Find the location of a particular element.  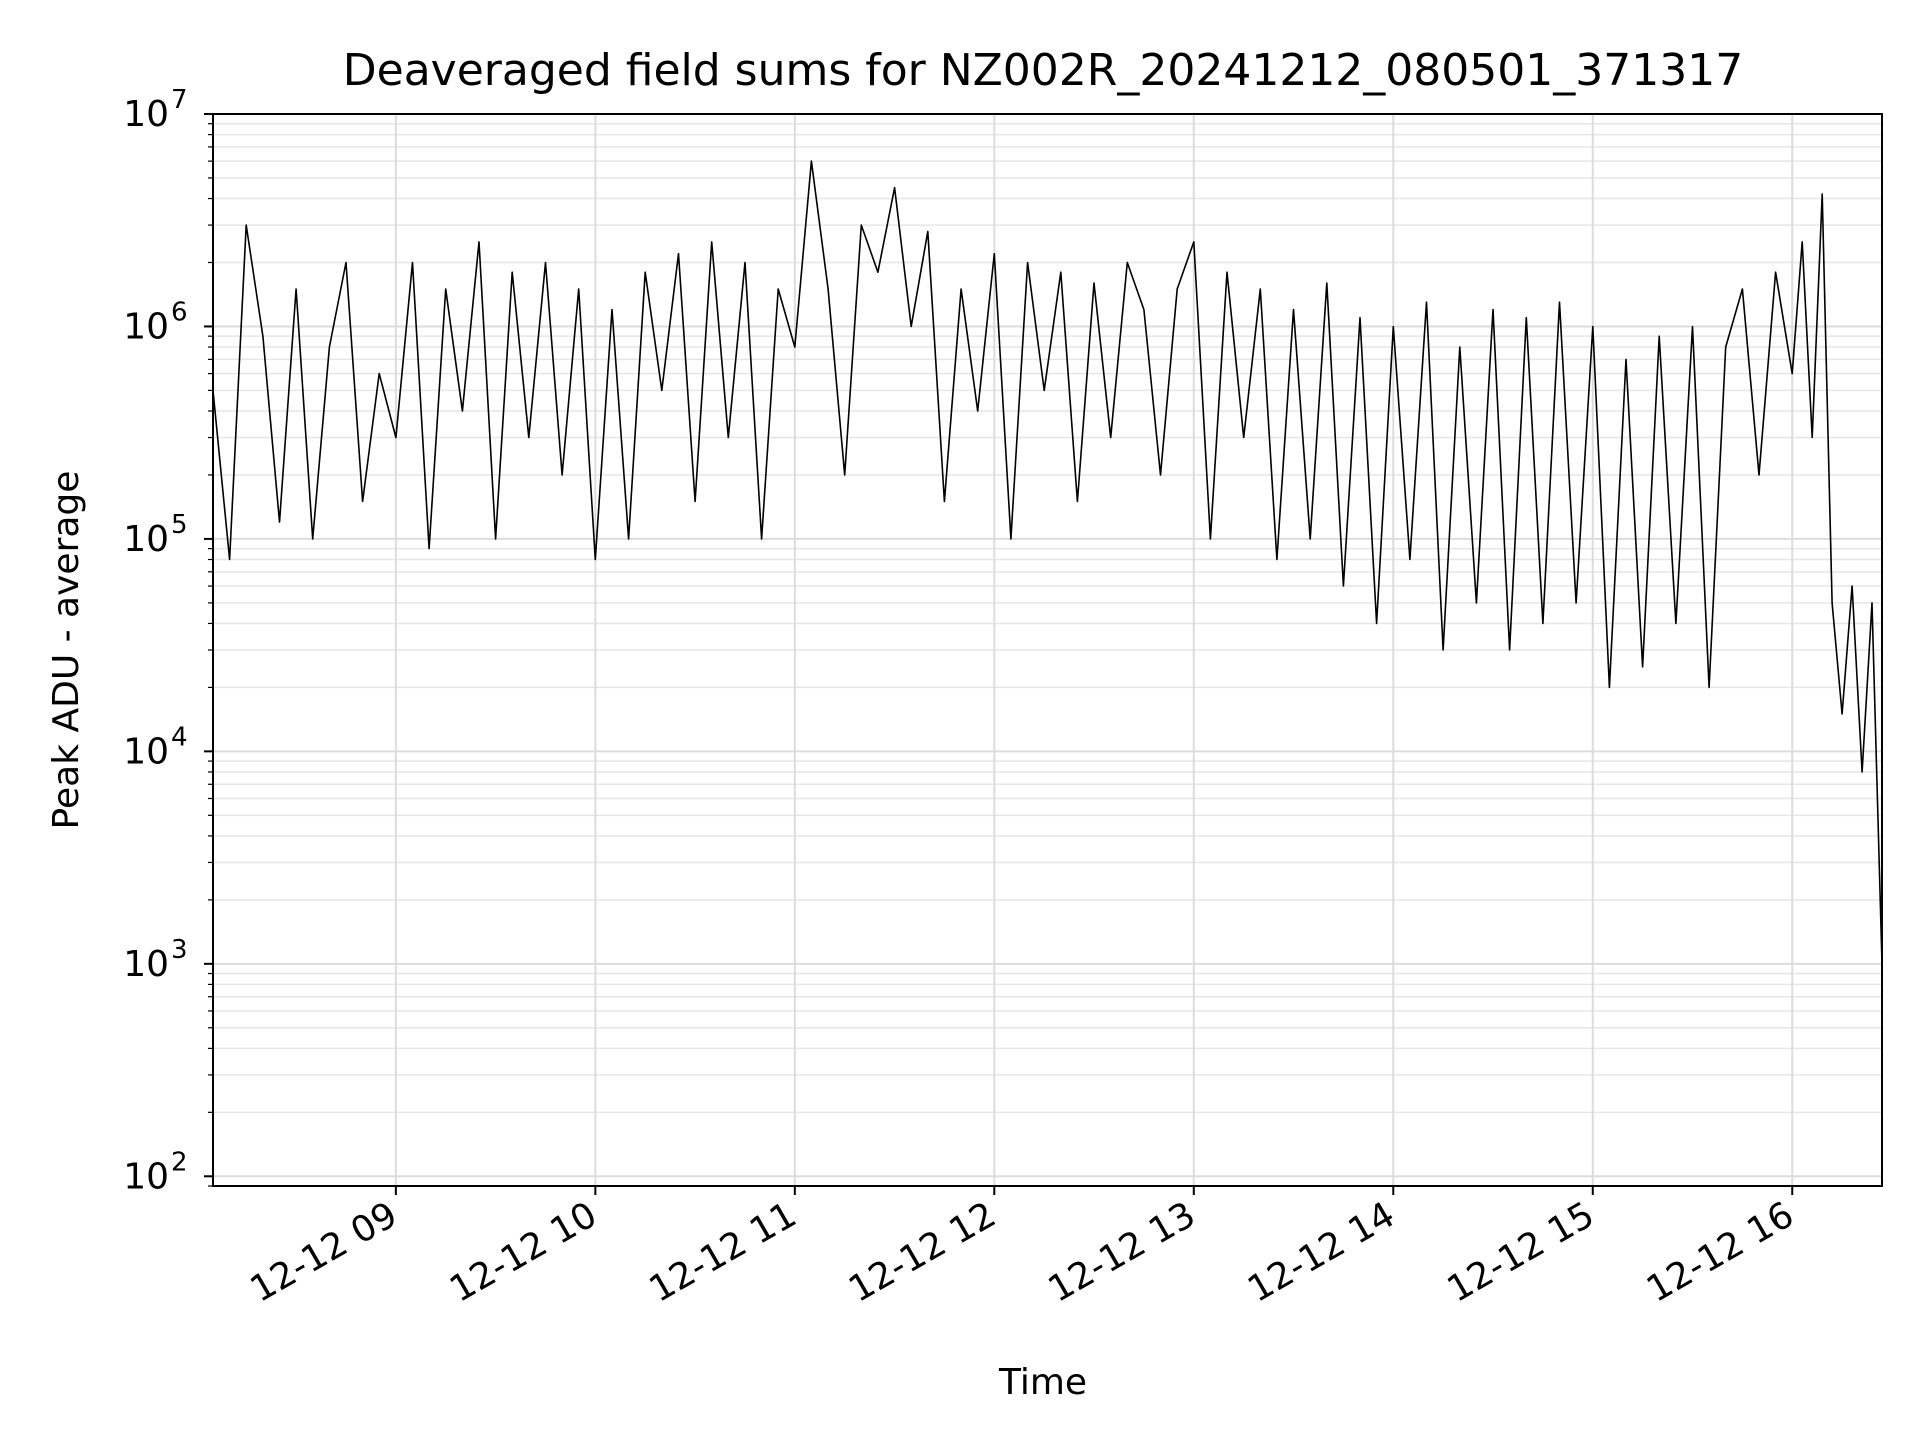

y-tick-exponent: 4 is located at coordinates (179, 737).